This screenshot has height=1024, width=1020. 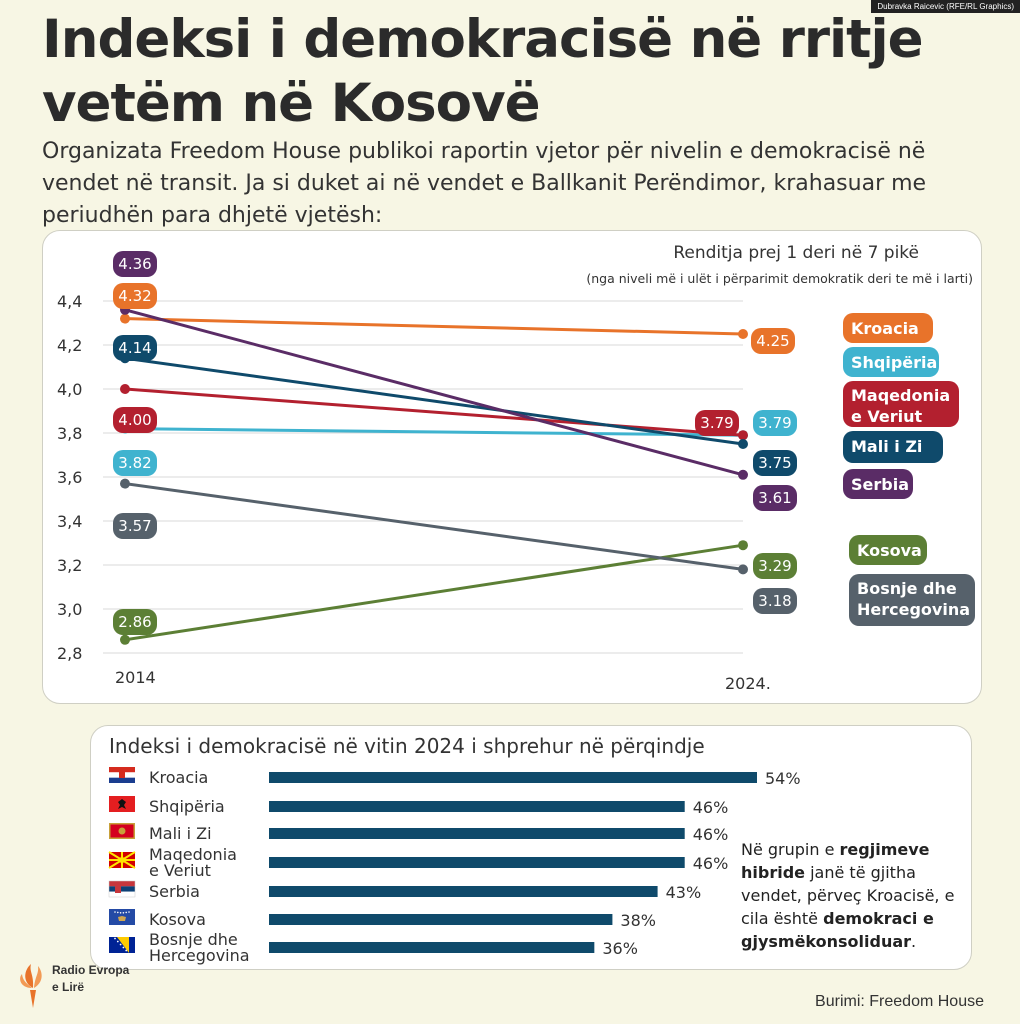 What do you see at coordinates (122, 945) in the screenshot?
I see `bosnia-flag-icon` at bounding box center [122, 945].